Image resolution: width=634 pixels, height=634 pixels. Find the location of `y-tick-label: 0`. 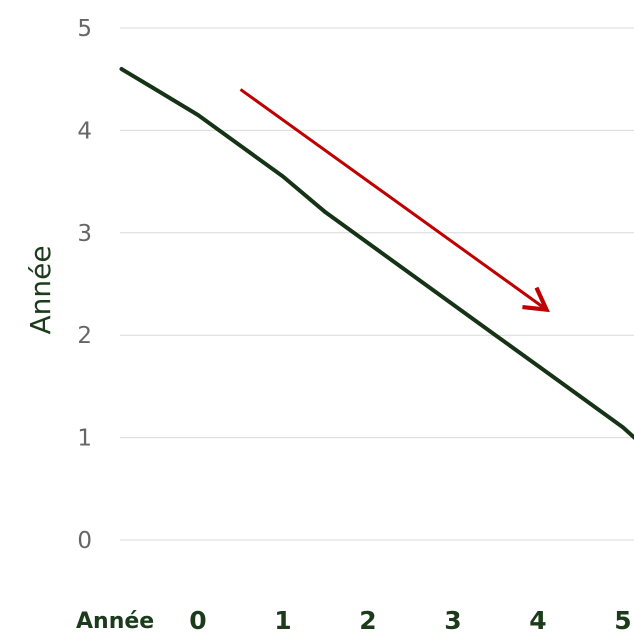

y-tick-label: 0 is located at coordinates (84, 541).